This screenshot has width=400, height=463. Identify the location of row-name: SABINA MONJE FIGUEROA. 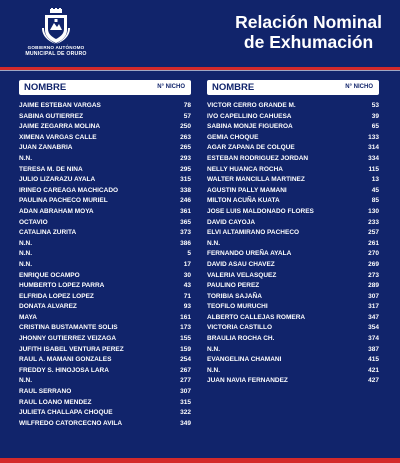
(250, 127).